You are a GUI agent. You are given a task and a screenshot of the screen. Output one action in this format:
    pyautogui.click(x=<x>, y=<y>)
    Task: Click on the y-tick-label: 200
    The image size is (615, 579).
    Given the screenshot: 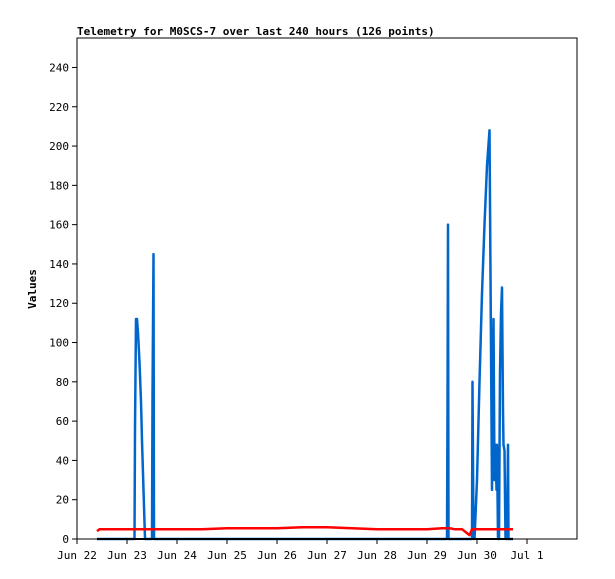 What is the action you would take?
    pyautogui.click(x=59, y=146)
    